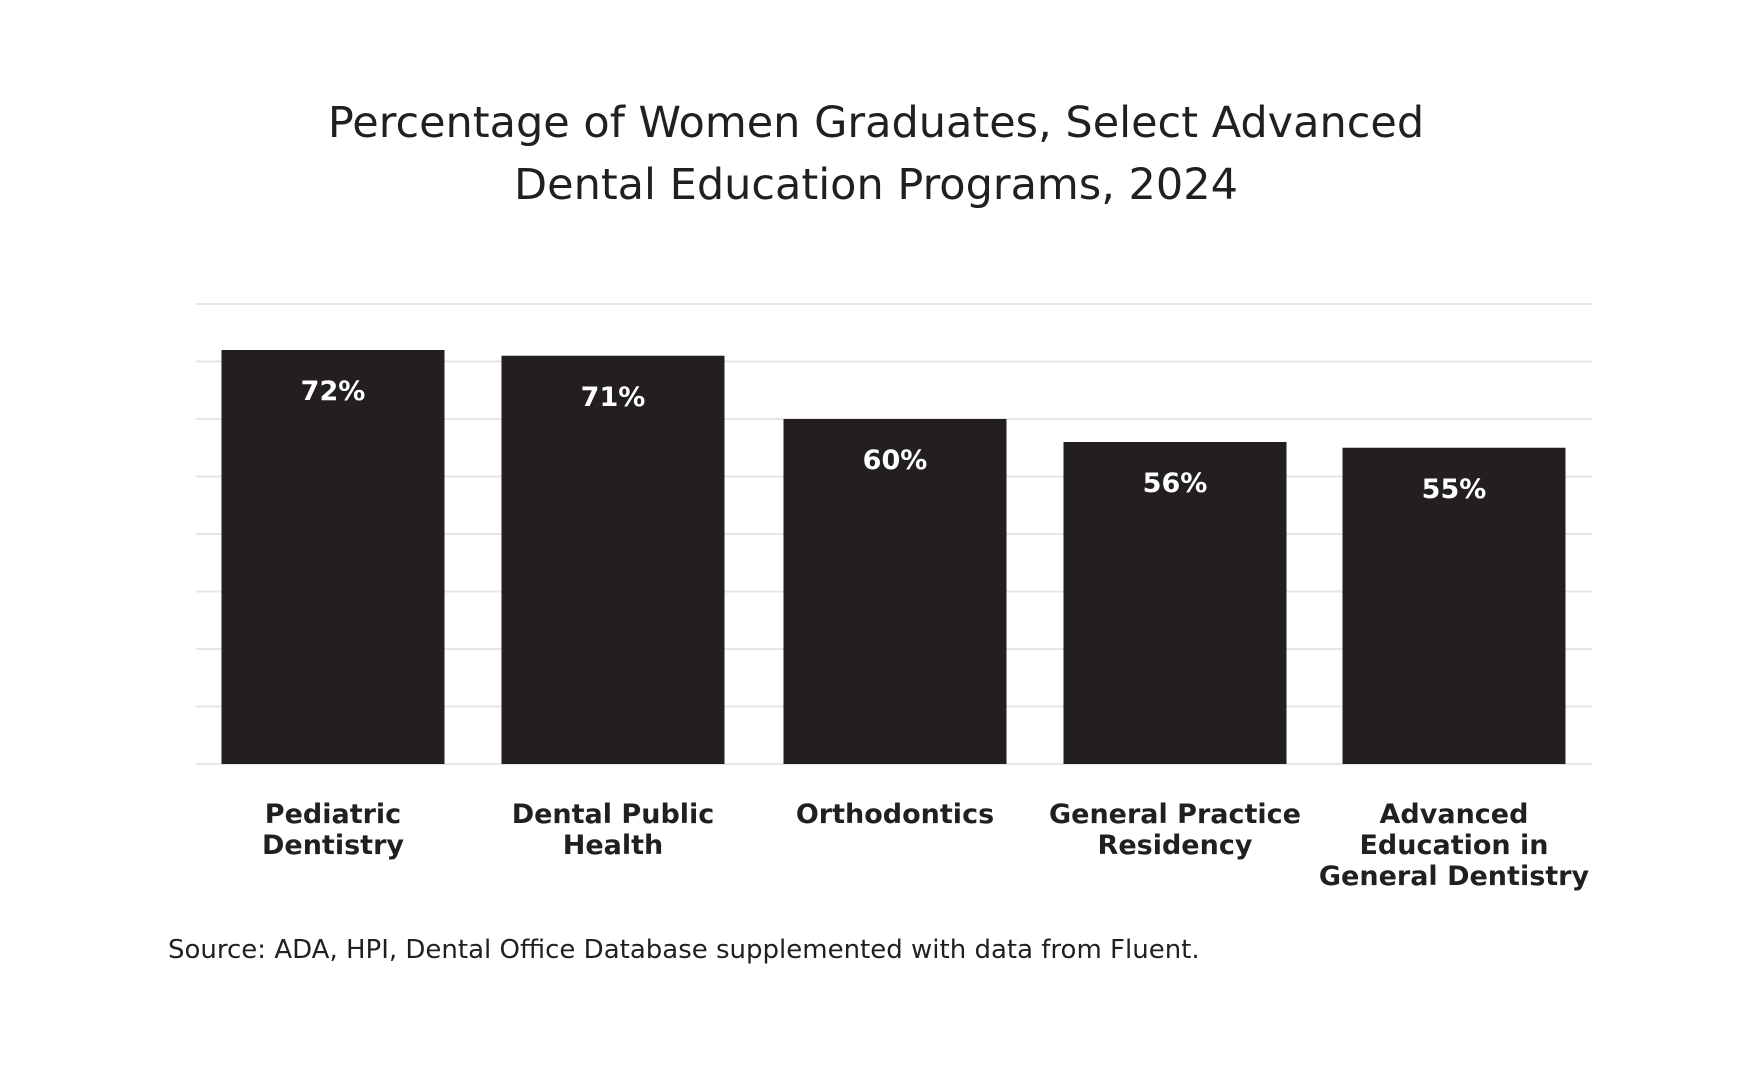 The image size is (1752, 1067). I want to click on data-label: 72%, so click(333, 391).